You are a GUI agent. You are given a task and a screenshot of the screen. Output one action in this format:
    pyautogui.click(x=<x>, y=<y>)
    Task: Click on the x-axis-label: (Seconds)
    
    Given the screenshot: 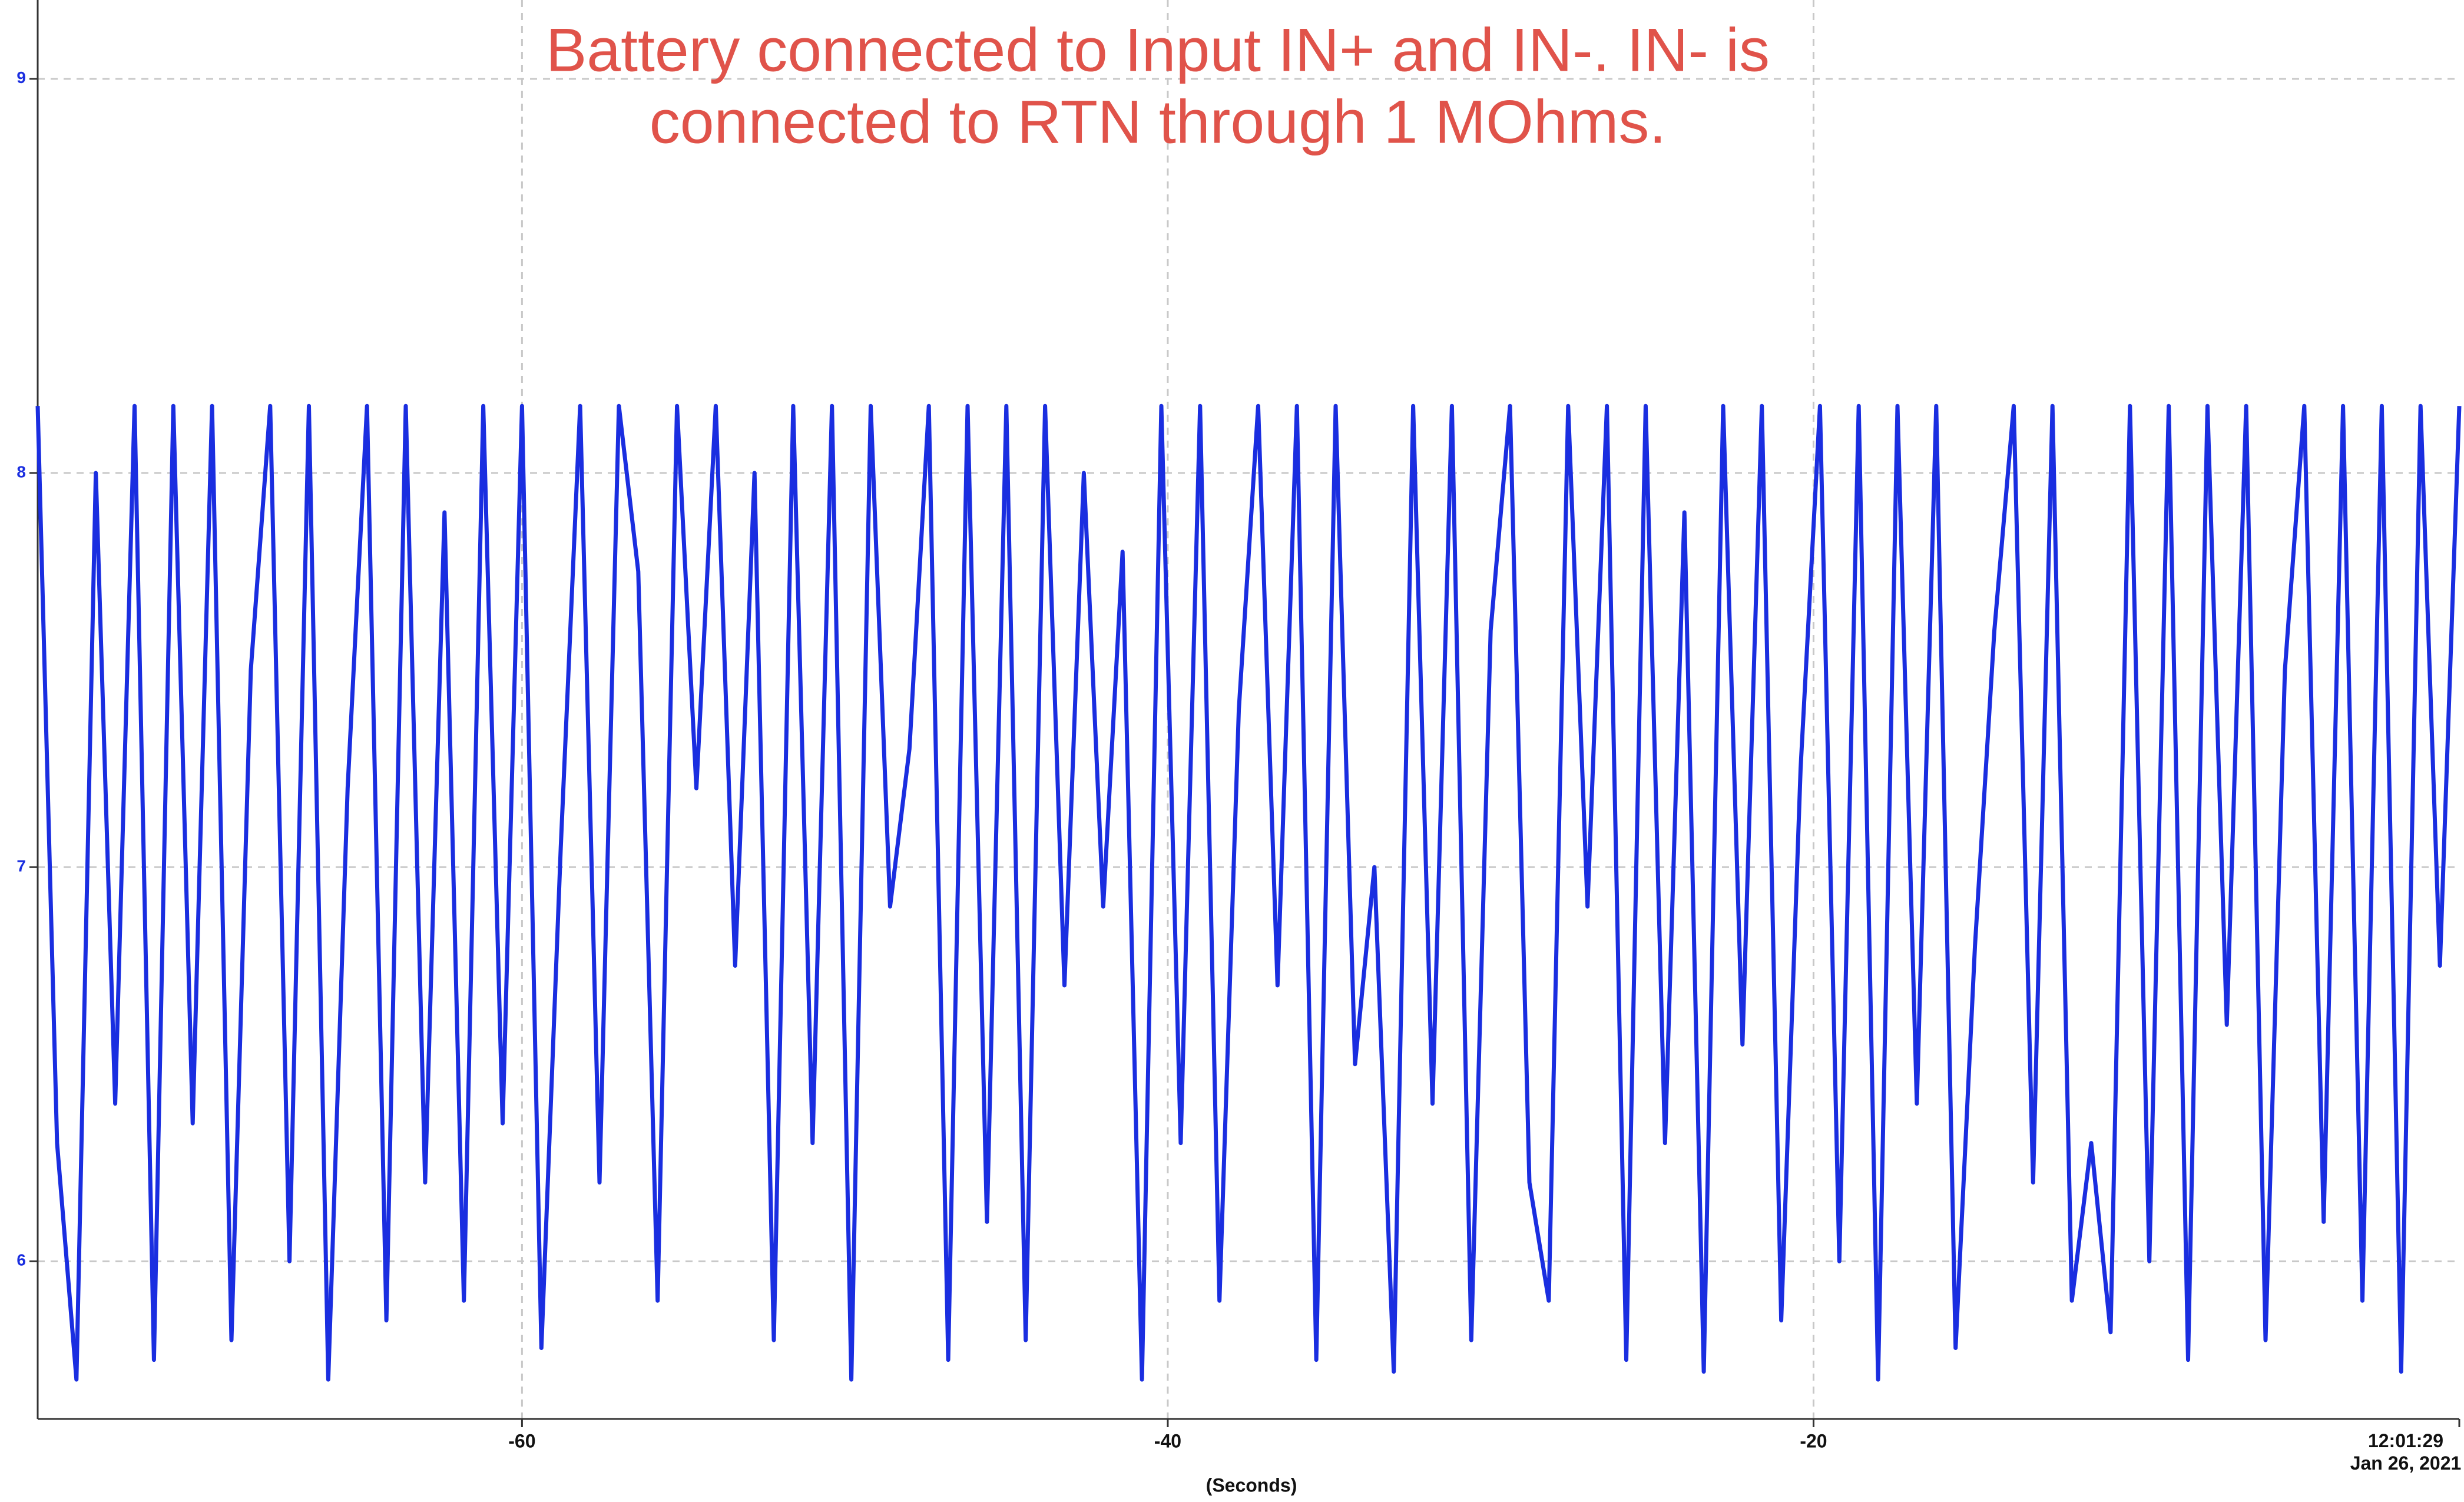 What is the action you would take?
    pyautogui.click(x=1251, y=1485)
    